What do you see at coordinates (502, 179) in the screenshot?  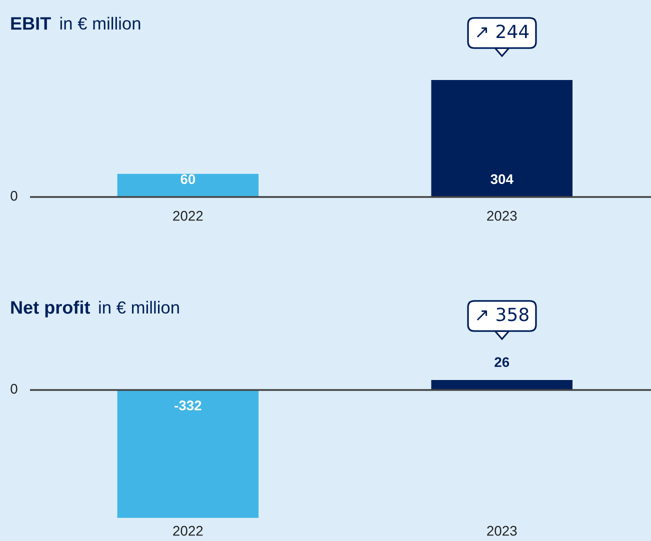 I see `data-label: 304` at bounding box center [502, 179].